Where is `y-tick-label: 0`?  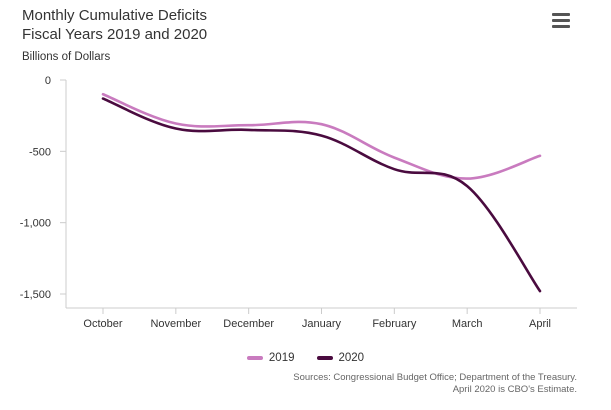
y-tick-label: 0 is located at coordinates (48, 81).